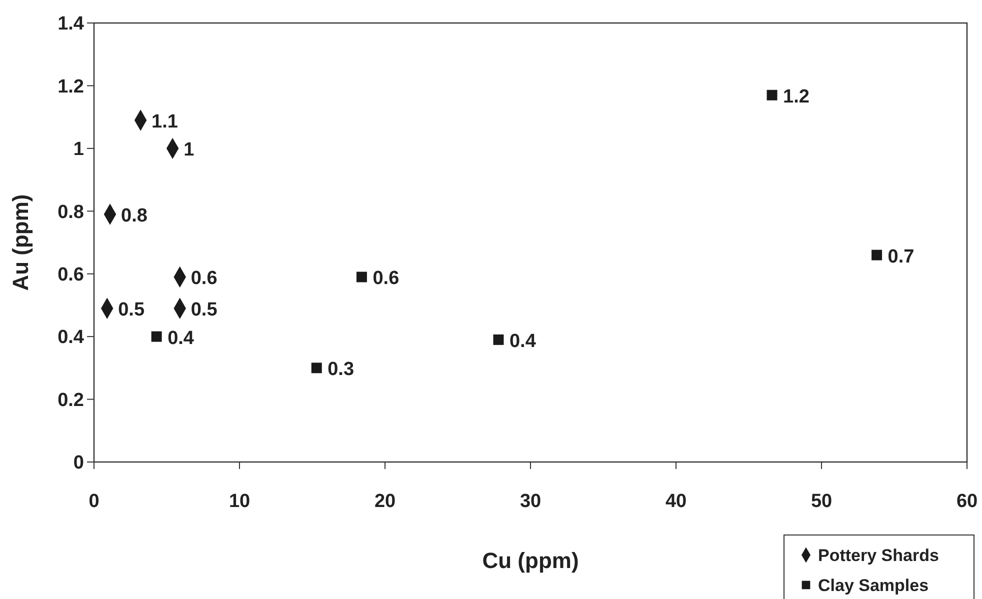 Image resolution: width=982 pixels, height=599 pixels. Describe the element at coordinates (878, 556) in the screenshot. I see `legend-label: Pottery Shards` at that location.